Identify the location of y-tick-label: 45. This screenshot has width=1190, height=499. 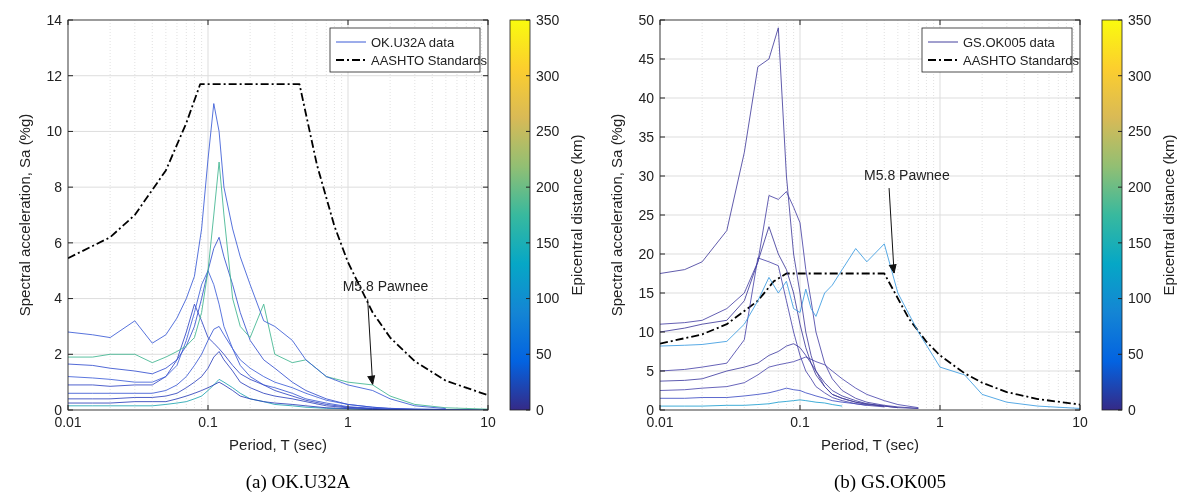
(646, 58).